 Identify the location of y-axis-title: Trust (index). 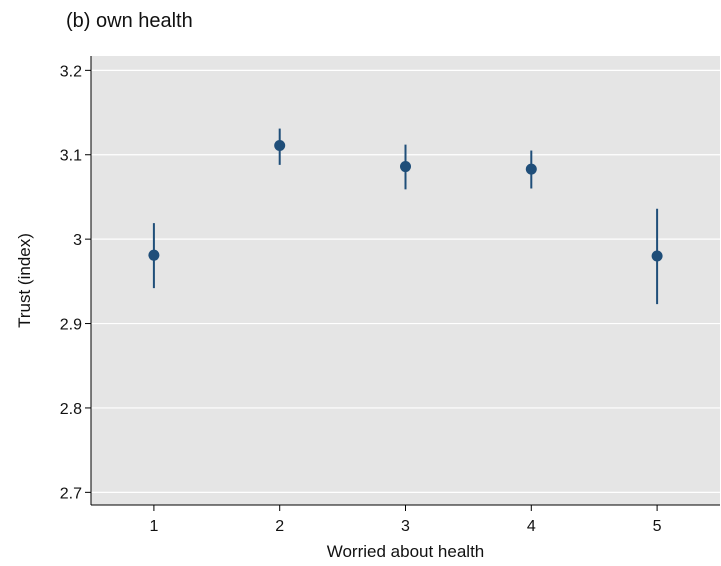
(24, 280).